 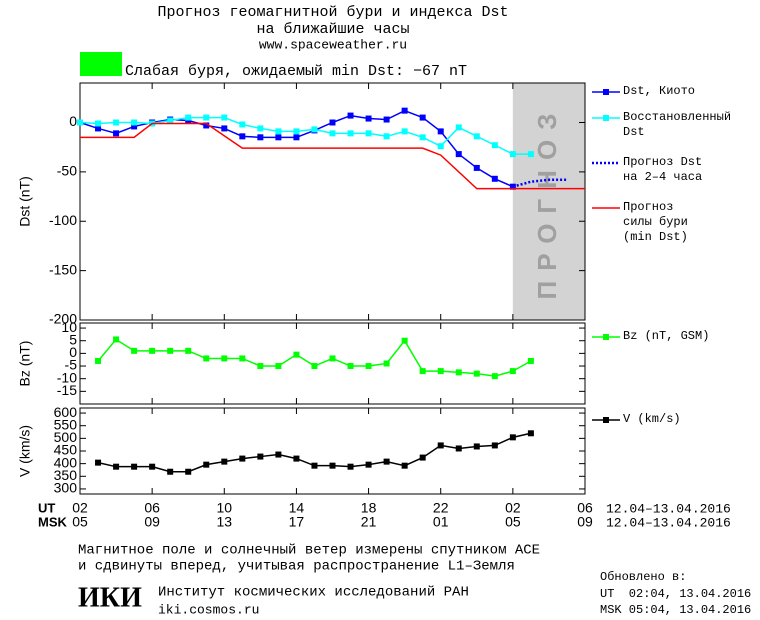 I want to click on x-tick-label: 22, so click(x=441, y=508).